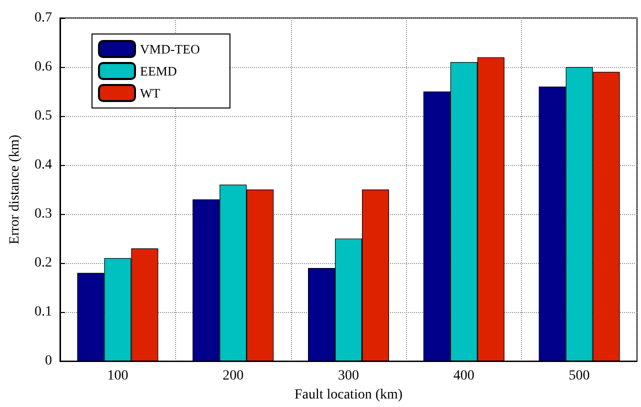 This screenshot has width=641, height=407. I want to click on legend-label: VMD-TEO, so click(170, 49).